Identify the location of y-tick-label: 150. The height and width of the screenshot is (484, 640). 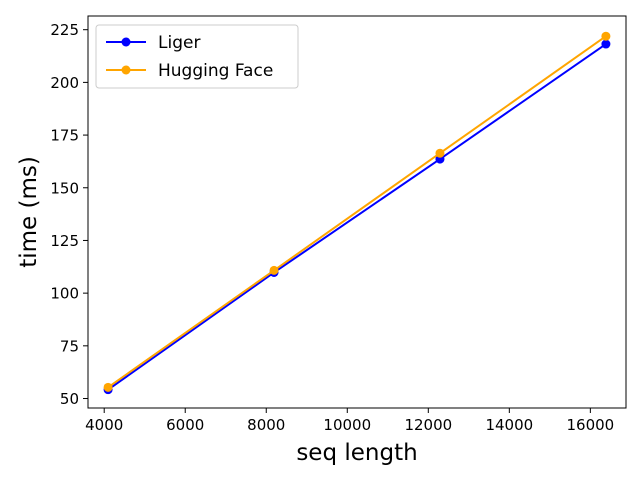
(64, 188).